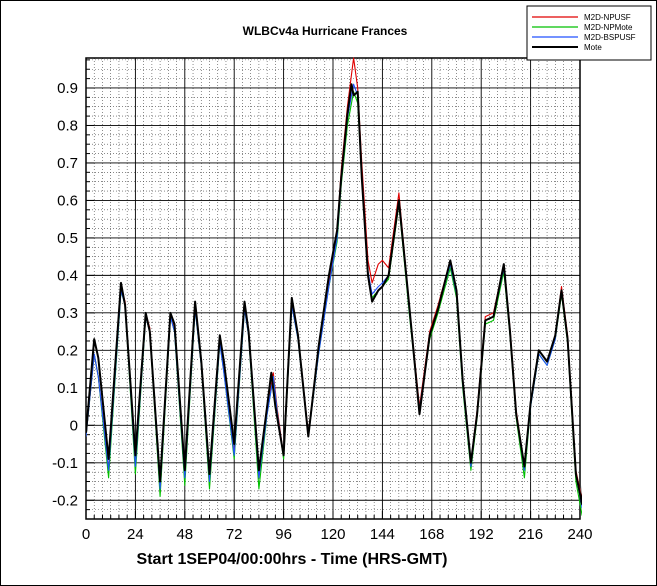 The width and height of the screenshot is (657, 586). Describe the element at coordinates (608, 27) in the screenshot. I see `legend-label: M2D-NPMote` at that location.